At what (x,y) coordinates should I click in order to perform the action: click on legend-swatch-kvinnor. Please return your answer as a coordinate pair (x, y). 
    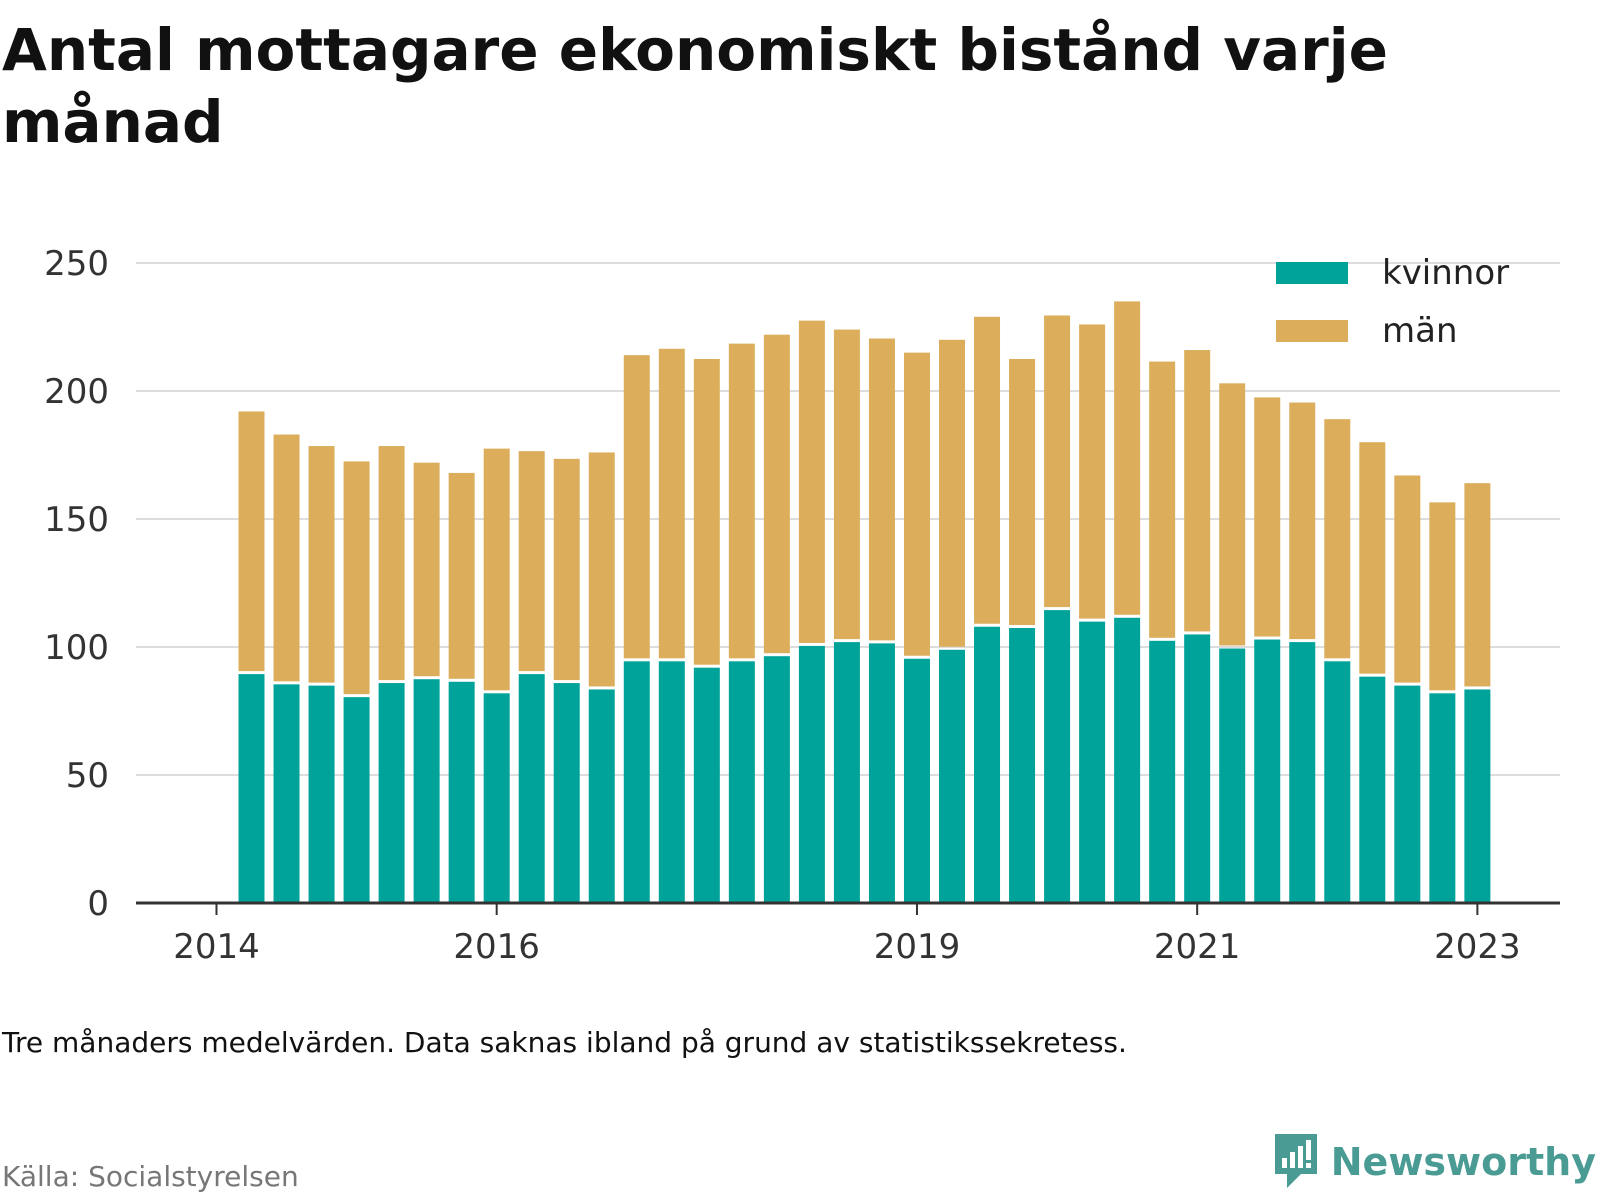
    Looking at the image, I should click on (1312, 273).